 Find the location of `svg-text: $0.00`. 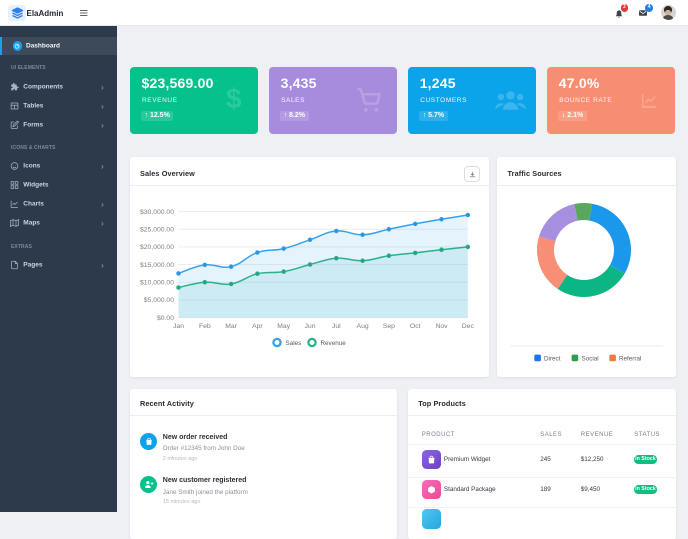

svg-text: $0.00 is located at coordinates (164, 318).